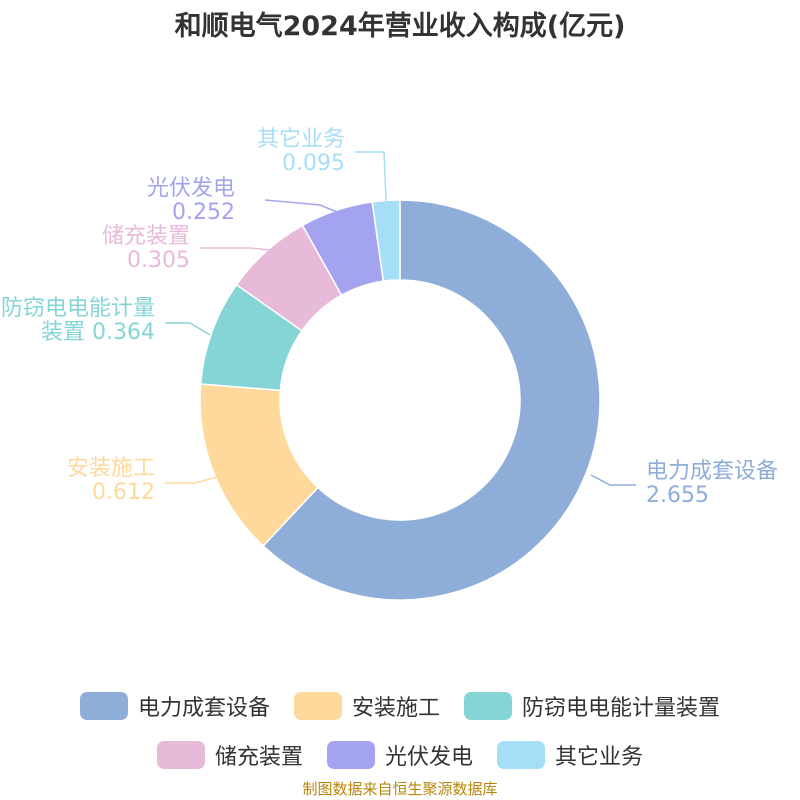 Image resolution: width=800 pixels, height=800 pixels. I want to click on legend-item-5: 光伏发电, so click(399, 755).